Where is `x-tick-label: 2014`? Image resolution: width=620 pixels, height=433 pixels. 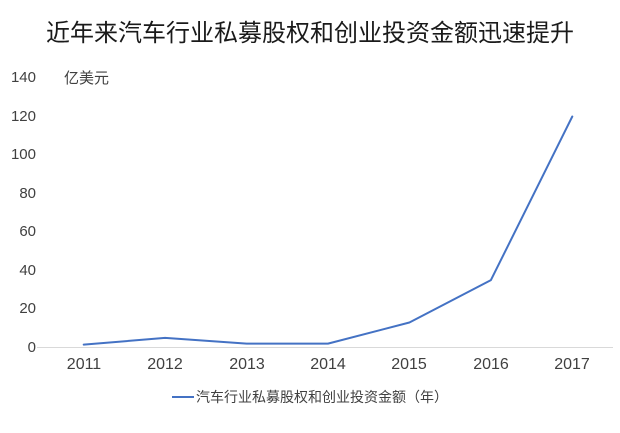 x-tick-label: 2014 is located at coordinates (328, 364).